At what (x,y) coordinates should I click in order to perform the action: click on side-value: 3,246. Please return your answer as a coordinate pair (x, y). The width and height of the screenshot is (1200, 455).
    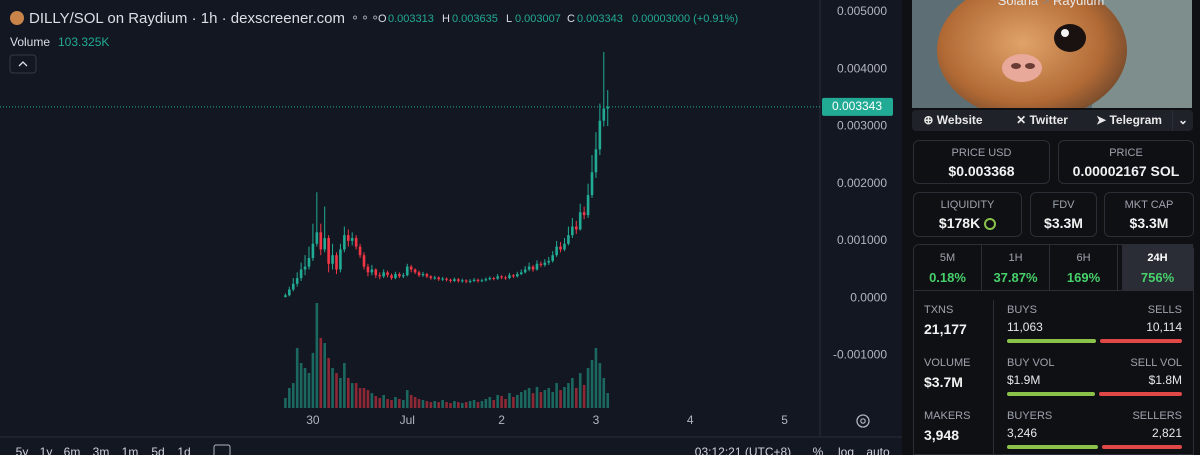
    Looking at the image, I should click on (1022, 433).